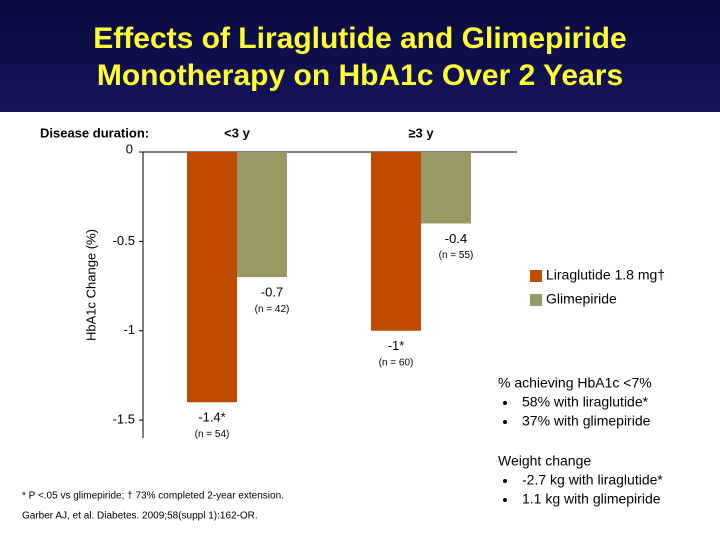  Describe the element at coordinates (396, 362) in the screenshot. I see `n-label: (n = 60)` at that location.